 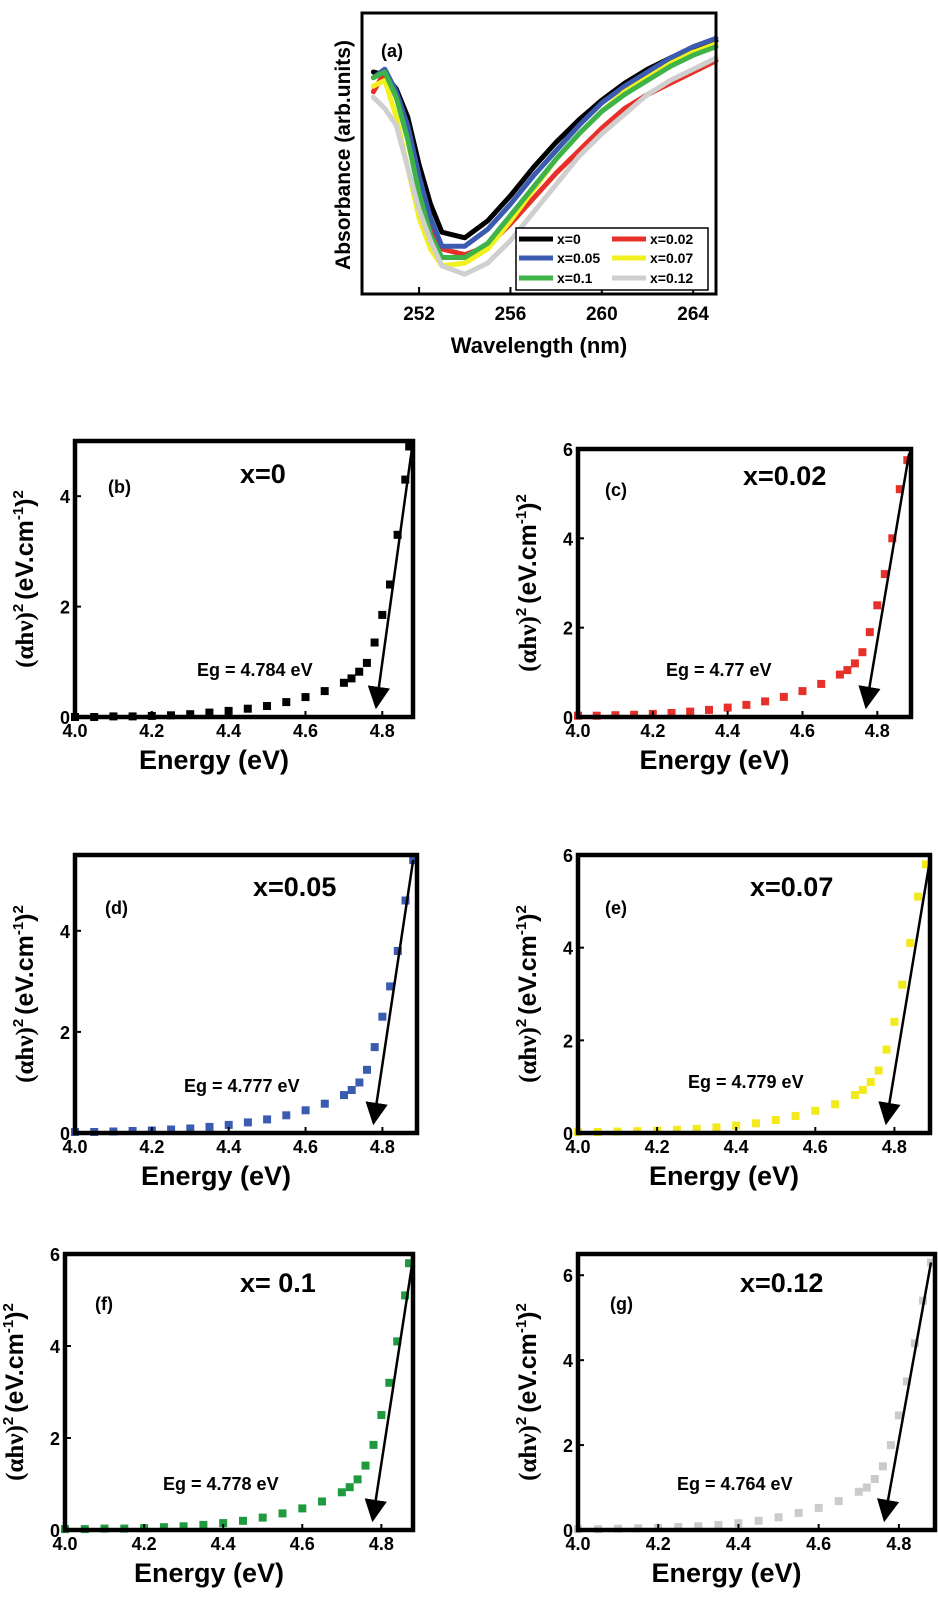 I want to click on panel-label: (a), so click(x=392, y=51).